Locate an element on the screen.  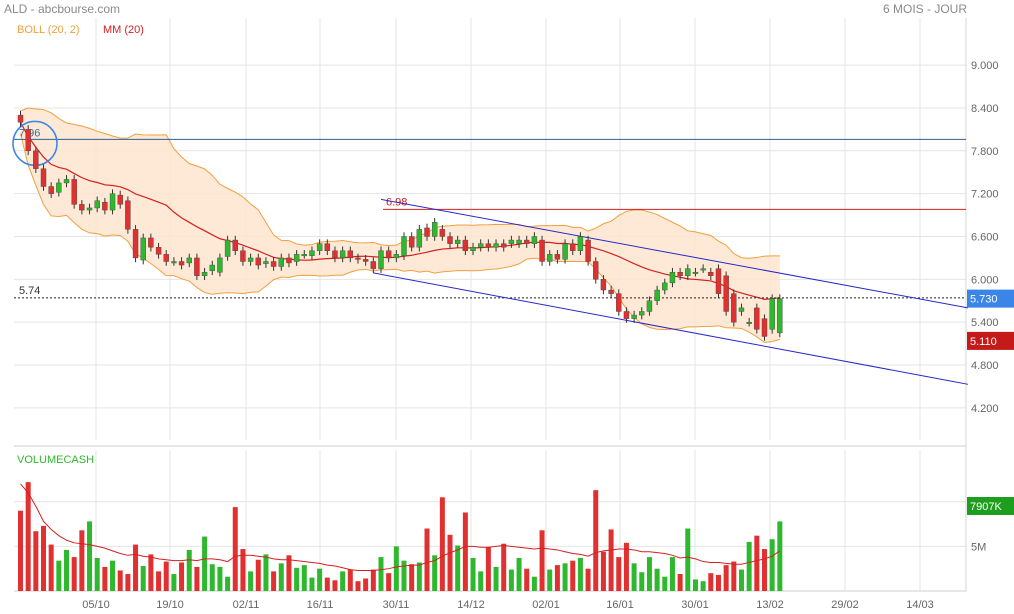
y-tick-label: 4.800 is located at coordinates (985, 366).